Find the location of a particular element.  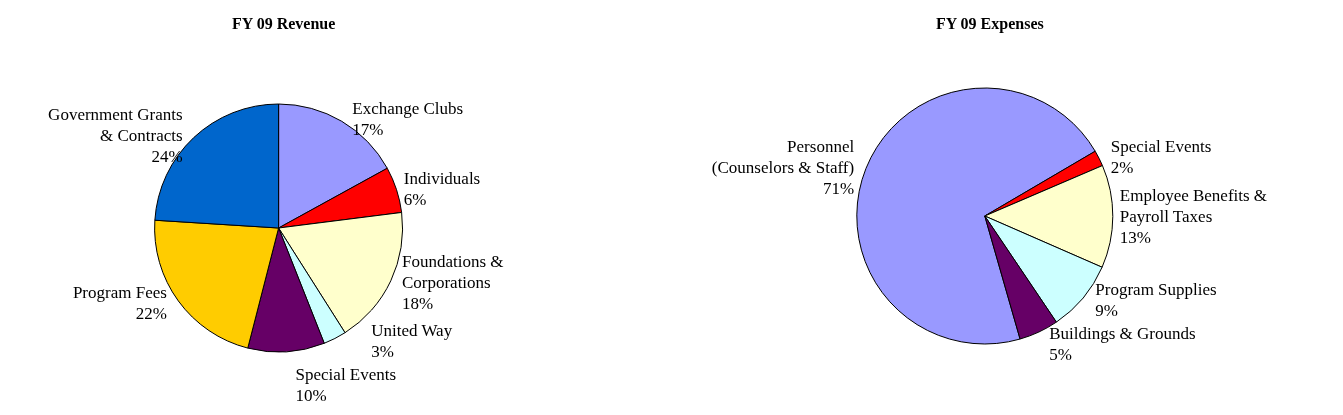

data-label: 5% is located at coordinates (1060, 354).